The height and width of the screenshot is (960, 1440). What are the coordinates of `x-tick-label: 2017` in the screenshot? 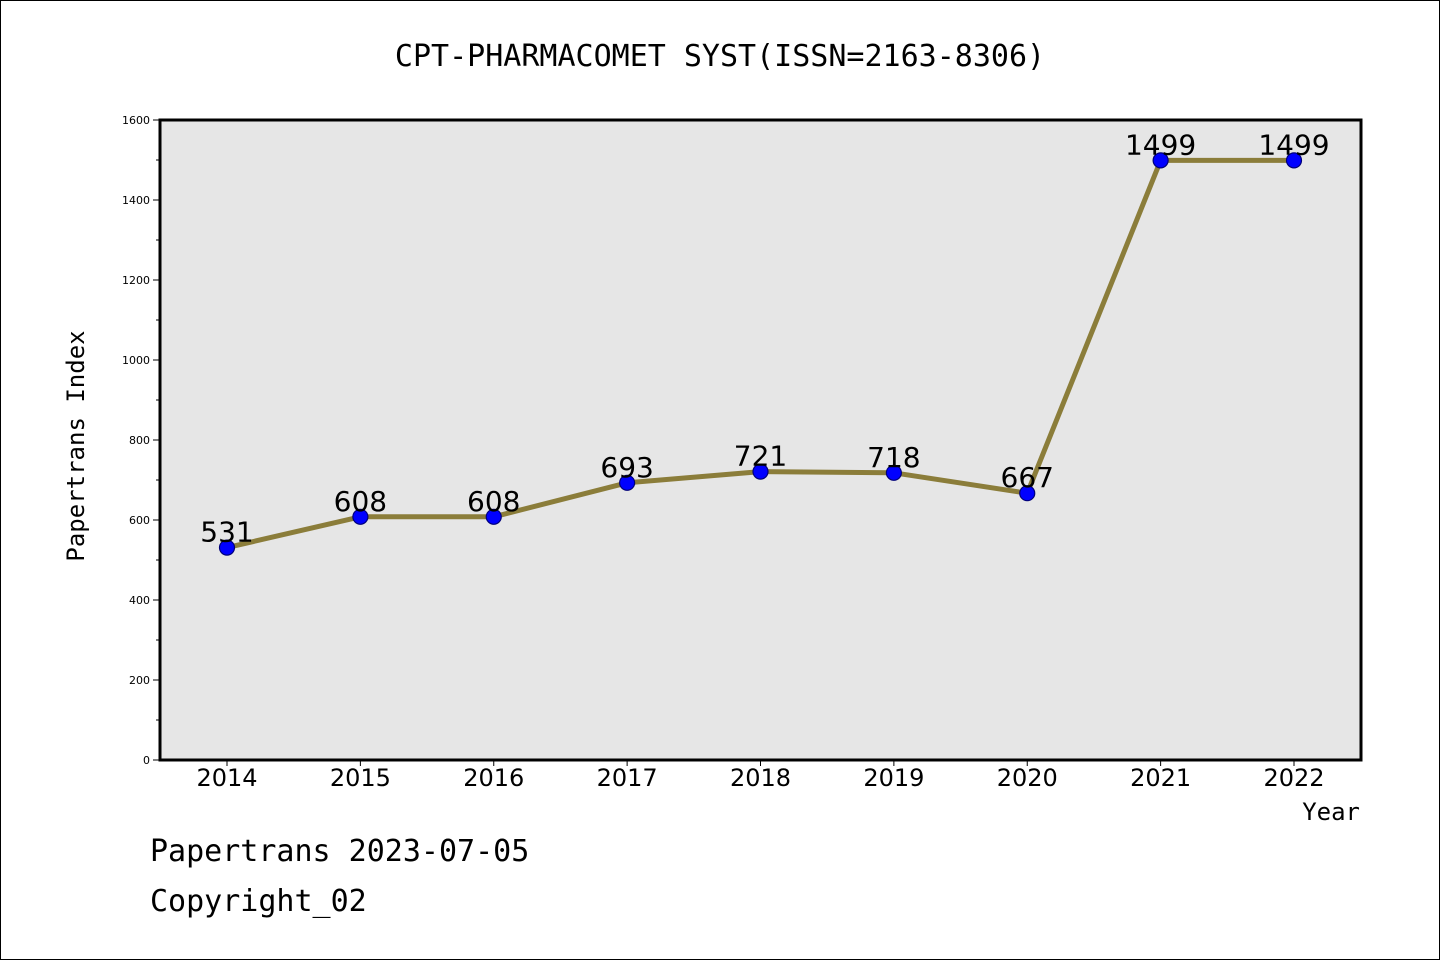 It's located at (627, 778).